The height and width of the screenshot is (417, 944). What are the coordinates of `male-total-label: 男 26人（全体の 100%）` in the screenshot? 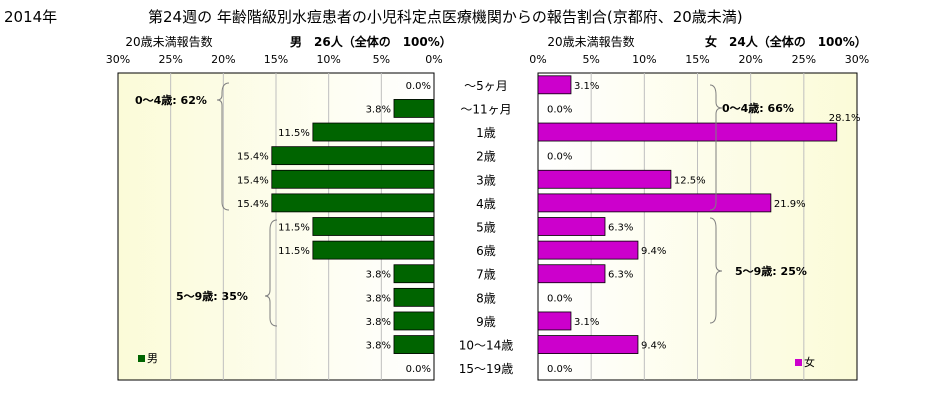 It's located at (371, 41).